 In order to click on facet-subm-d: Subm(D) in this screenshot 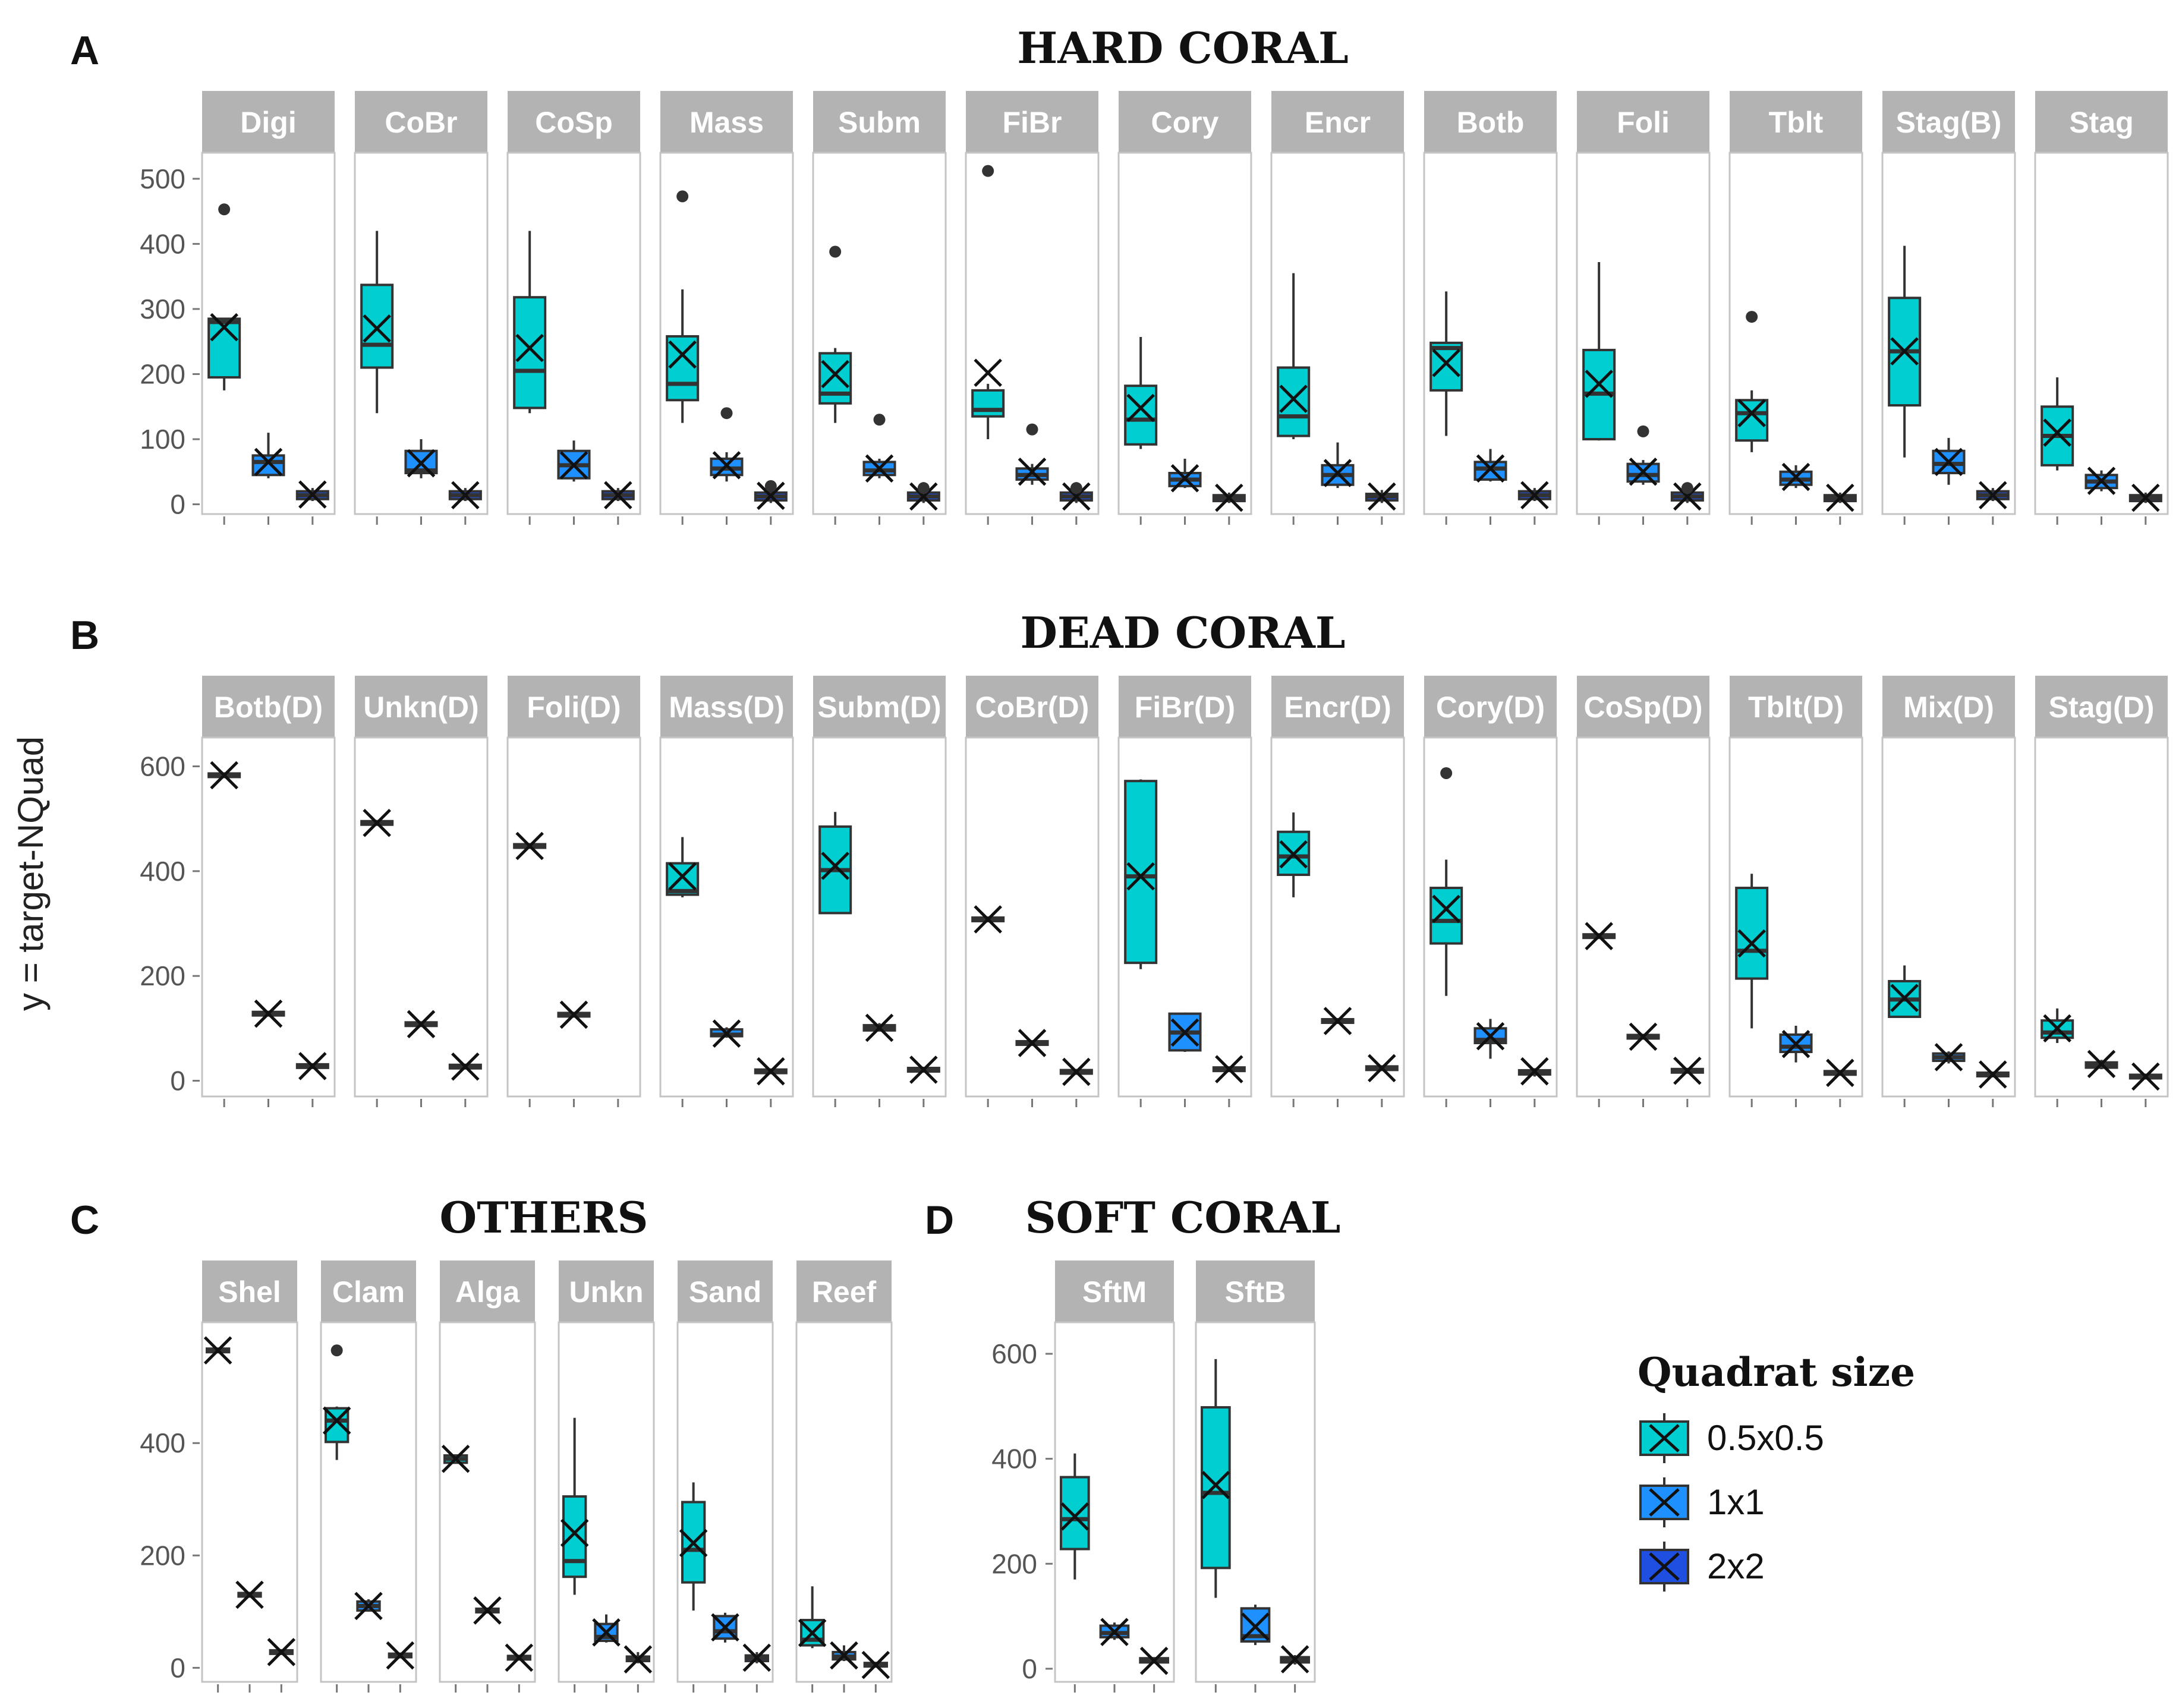, I will do `click(879, 891)`.